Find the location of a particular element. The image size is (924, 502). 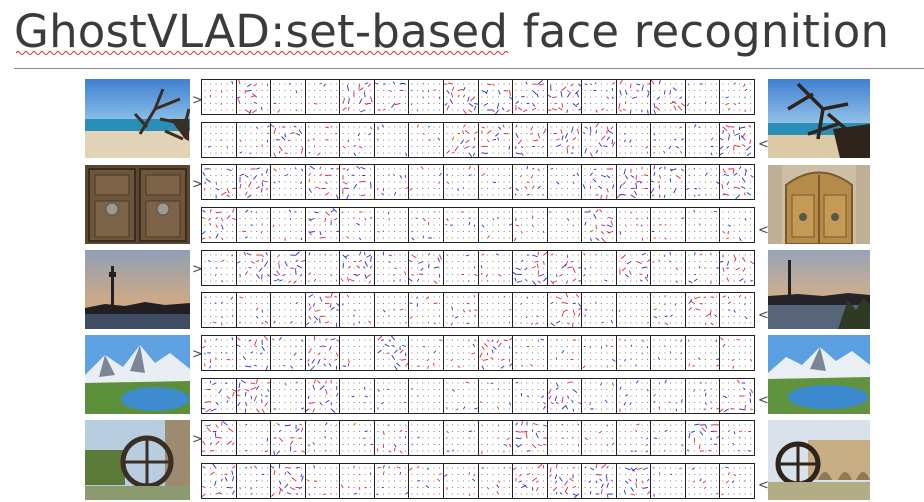

waterwheel-river-photo is located at coordinates (137, 460).